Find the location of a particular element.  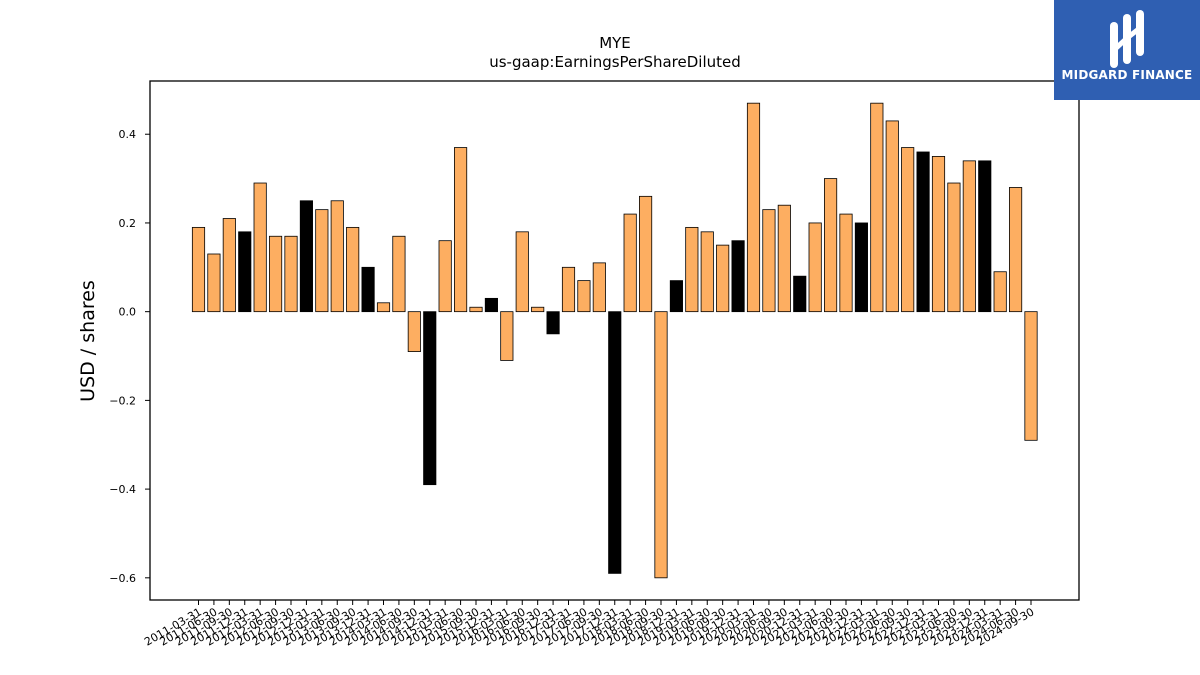

brand-name: MIDGARD FINANCE is located at coordinates (1127, 75).